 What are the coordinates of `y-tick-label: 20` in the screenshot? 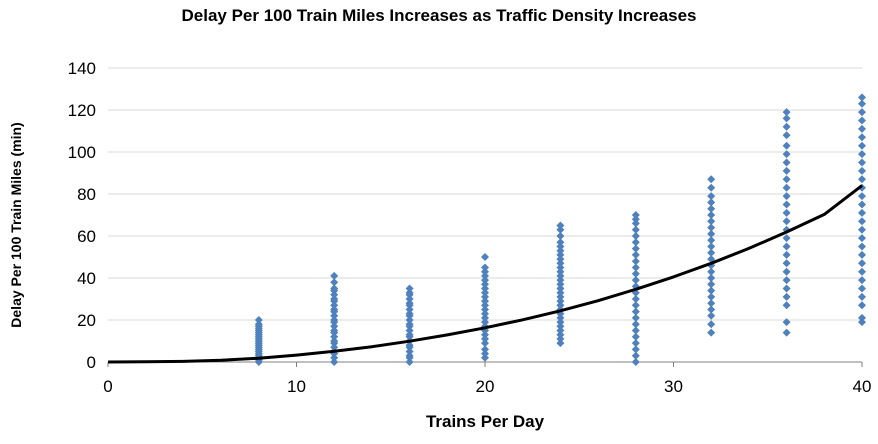 It's located at (86, 320).